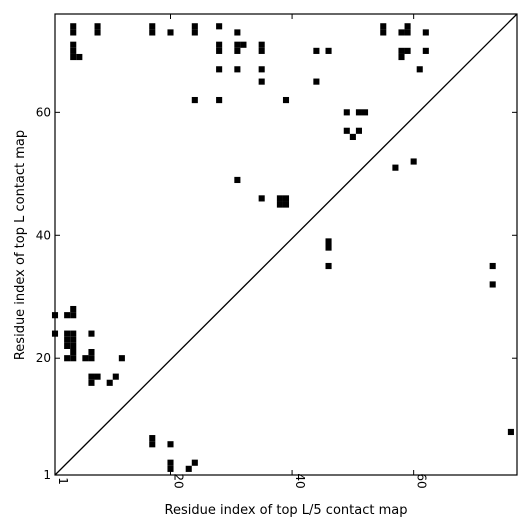 The width and height of the screenshot is (531, 531). Describe the element at coordinates (179, 480) in the screenshot. I see `x-tick-label: 20` at that location.